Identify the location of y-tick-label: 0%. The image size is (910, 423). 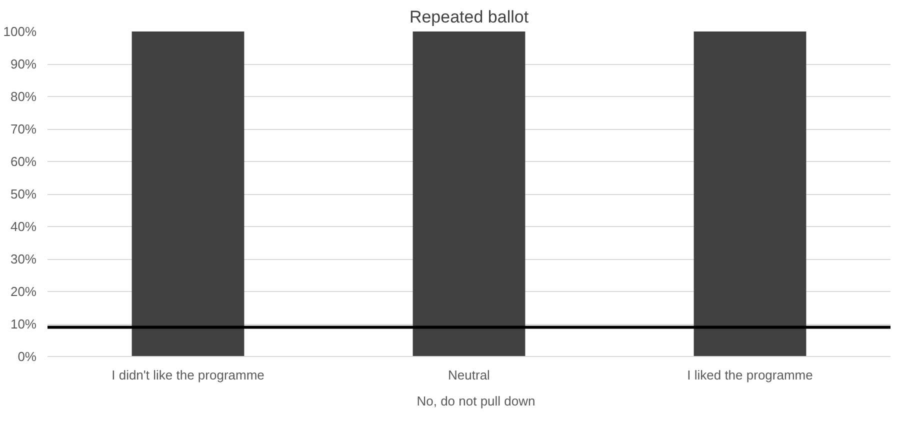
(27, 356).